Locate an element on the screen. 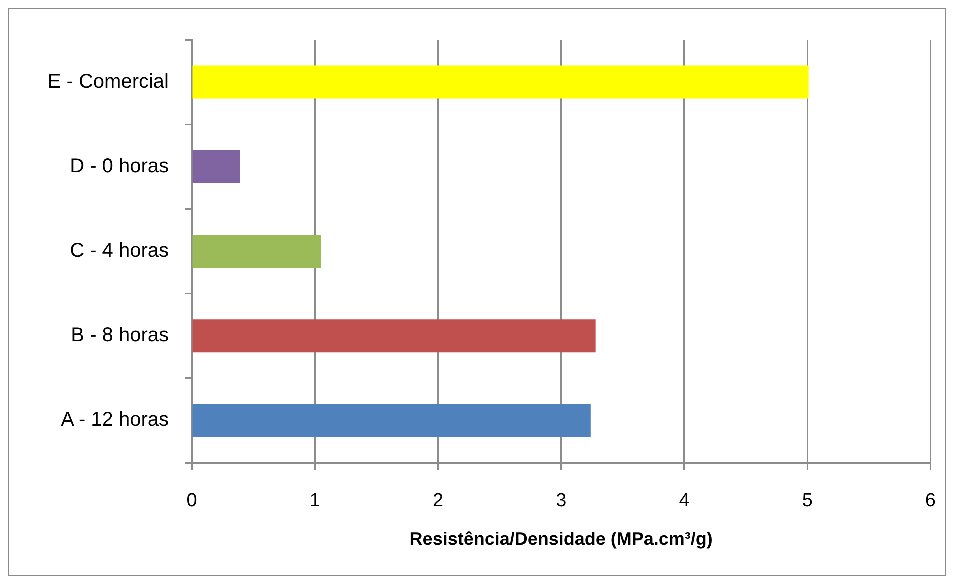 This screenshot has width=956, height=581. y-tick-label: E - Comercial is located at coordinates (108, 81).